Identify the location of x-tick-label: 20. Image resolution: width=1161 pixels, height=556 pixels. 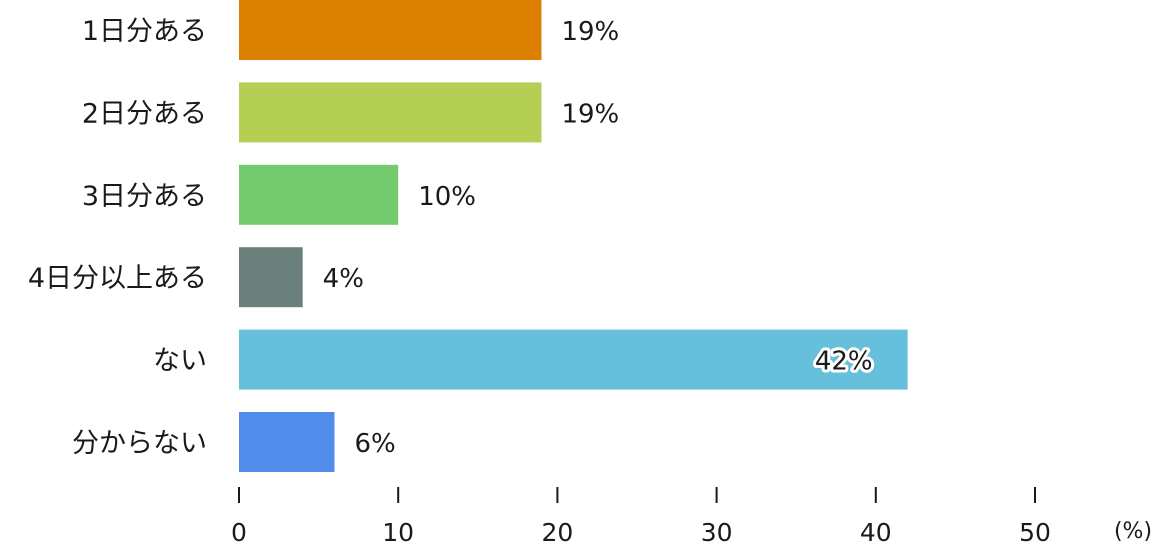
(557, 532).